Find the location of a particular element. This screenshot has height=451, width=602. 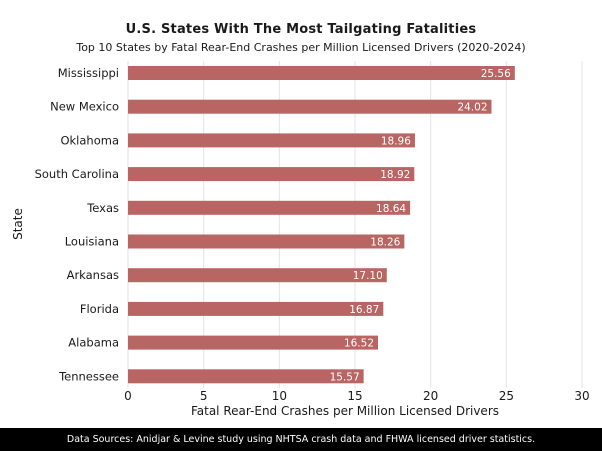

bar-value-label: 16.87 is located at coordinates (364, 310).